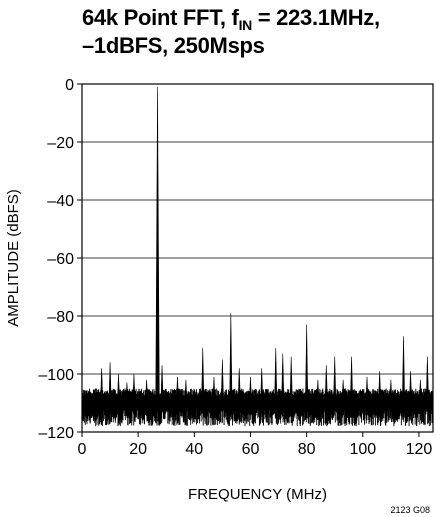  What do you see at coordinates (194, 449) in the screenshot?
I see `x-tick-label: 40` at bounding box center [194, 449].